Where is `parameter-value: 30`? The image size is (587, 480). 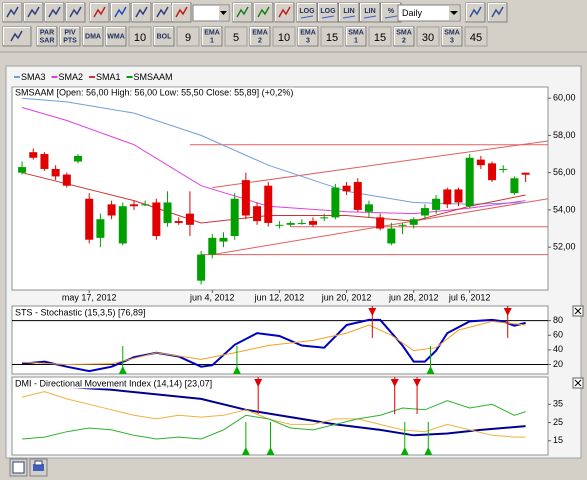
parameter-value: 30 is located at coordinates (428, 38).